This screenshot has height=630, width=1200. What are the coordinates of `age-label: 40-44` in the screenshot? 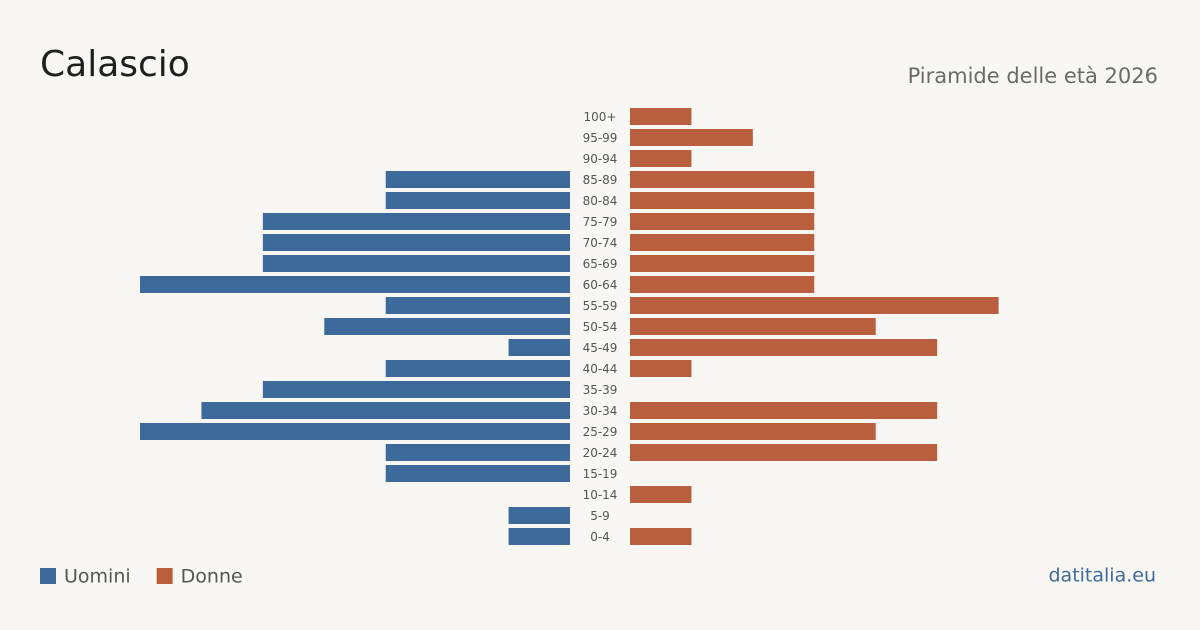 It's located at (600, 369).